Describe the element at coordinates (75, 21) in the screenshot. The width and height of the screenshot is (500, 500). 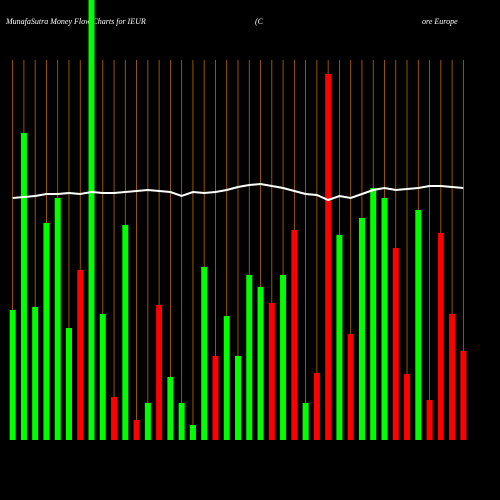
I see `chart-title: MunafaSutra Money Flow Charts for IEUR` at that location.